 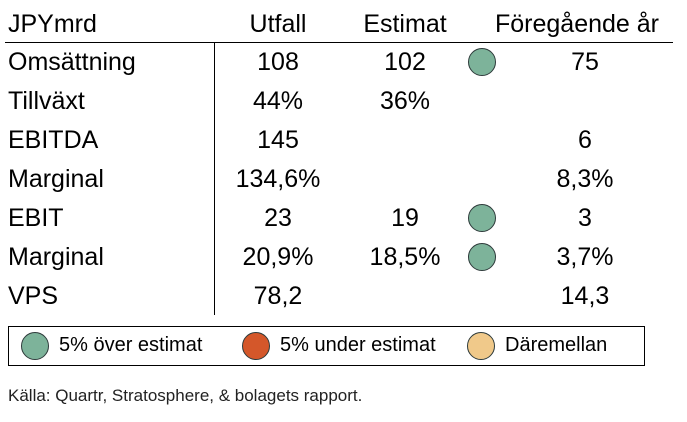 I want to click on estimat-value: 36%, so click(x=405, y=101).